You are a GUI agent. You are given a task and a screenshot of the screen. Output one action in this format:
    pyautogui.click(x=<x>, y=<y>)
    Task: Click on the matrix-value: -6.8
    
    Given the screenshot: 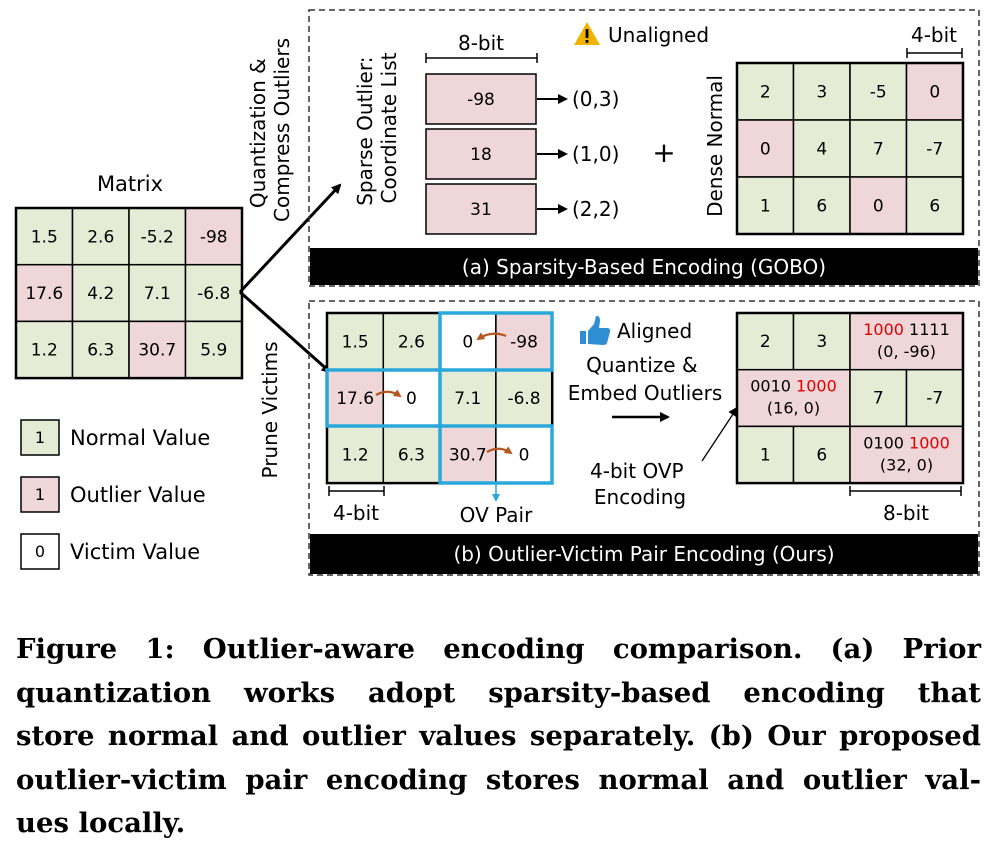 What is the action you would take?
    pyautogui.click(x=213, y=294)
    